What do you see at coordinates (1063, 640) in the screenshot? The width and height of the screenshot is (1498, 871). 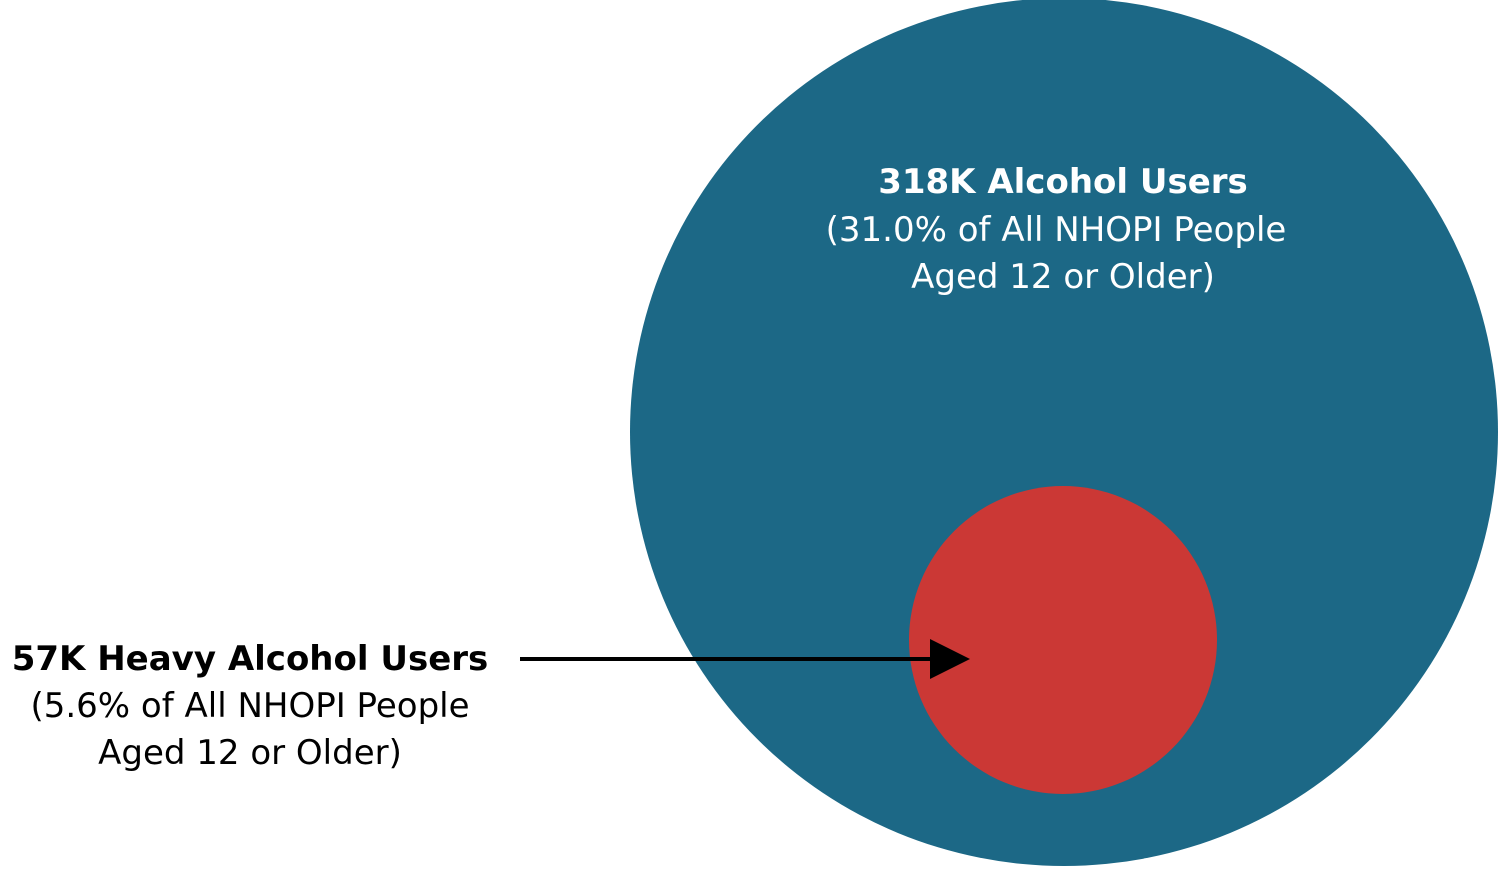 I see `heavy-alcohol-users-circle` at bounding box center [1063, 640].